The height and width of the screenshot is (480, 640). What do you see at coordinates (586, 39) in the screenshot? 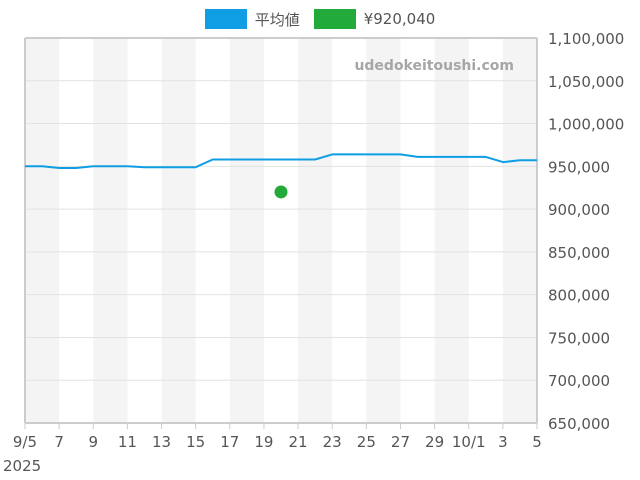
I see `y-tick-label: 1,100,000` at bounding box center [586, 39].